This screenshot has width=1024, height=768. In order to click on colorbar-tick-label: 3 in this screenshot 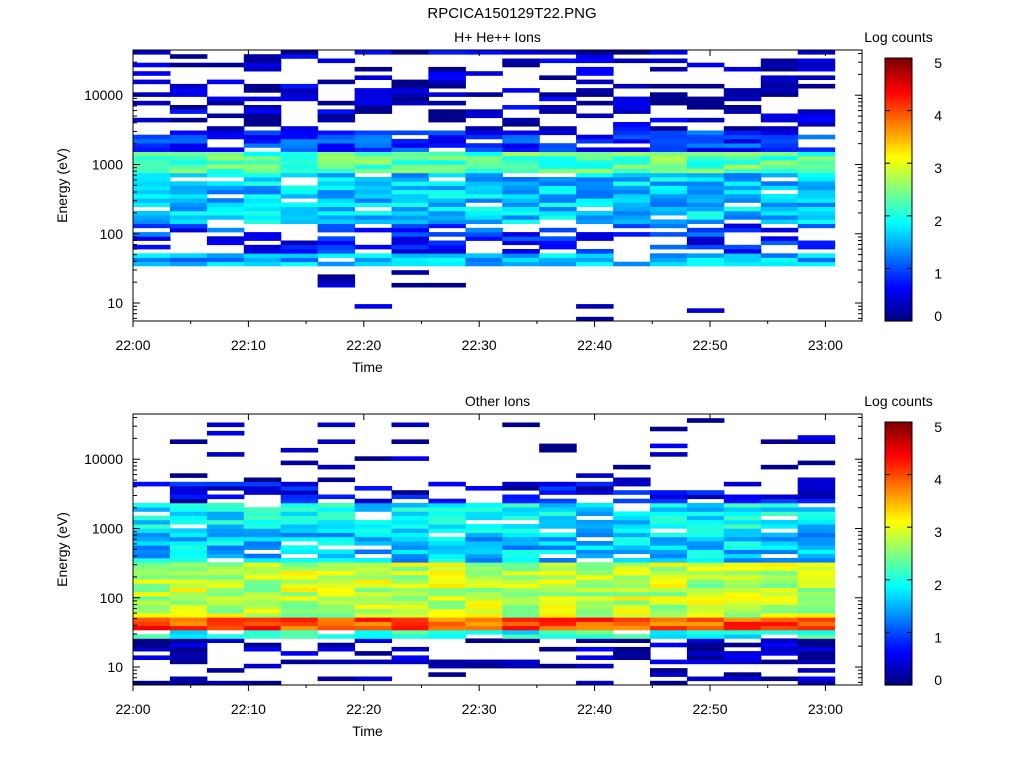, I will do `click(938, 168)`.